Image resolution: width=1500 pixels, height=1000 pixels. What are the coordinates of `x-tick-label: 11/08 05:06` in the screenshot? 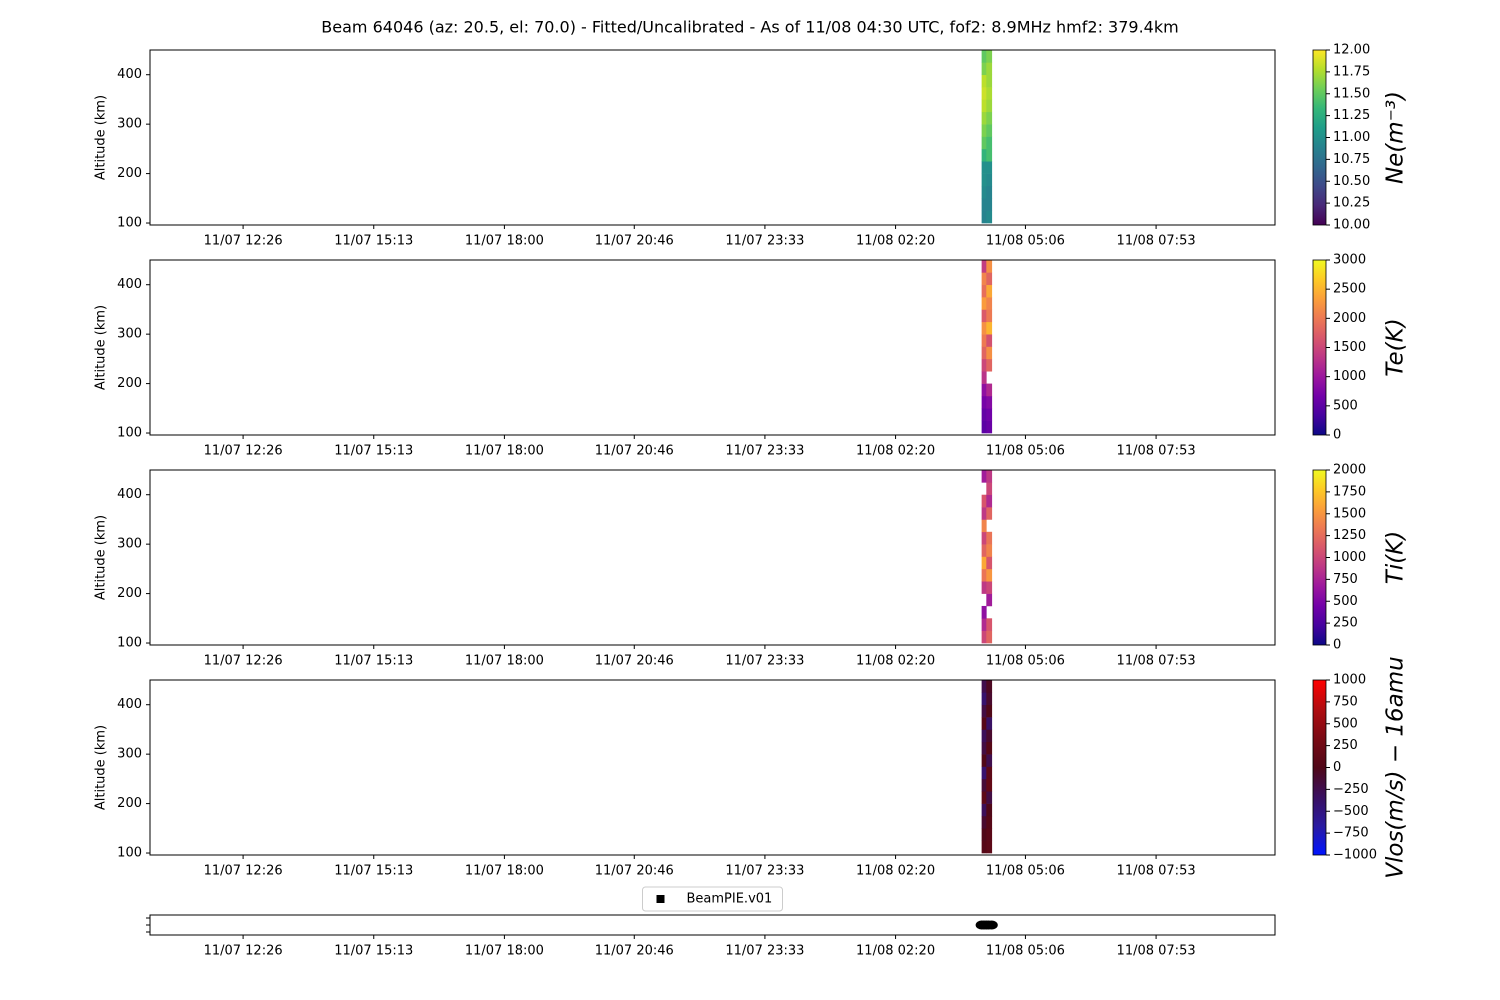 It's located at (1025, 661).